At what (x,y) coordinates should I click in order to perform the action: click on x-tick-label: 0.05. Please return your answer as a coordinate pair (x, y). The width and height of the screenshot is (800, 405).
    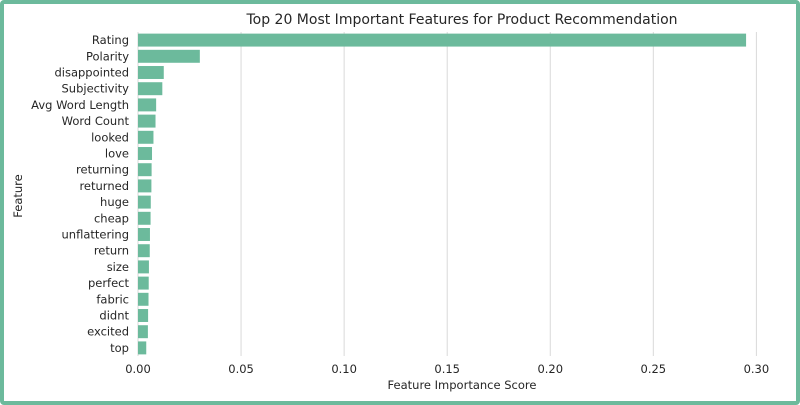
    Looking at the image, I should click on (241, 369).